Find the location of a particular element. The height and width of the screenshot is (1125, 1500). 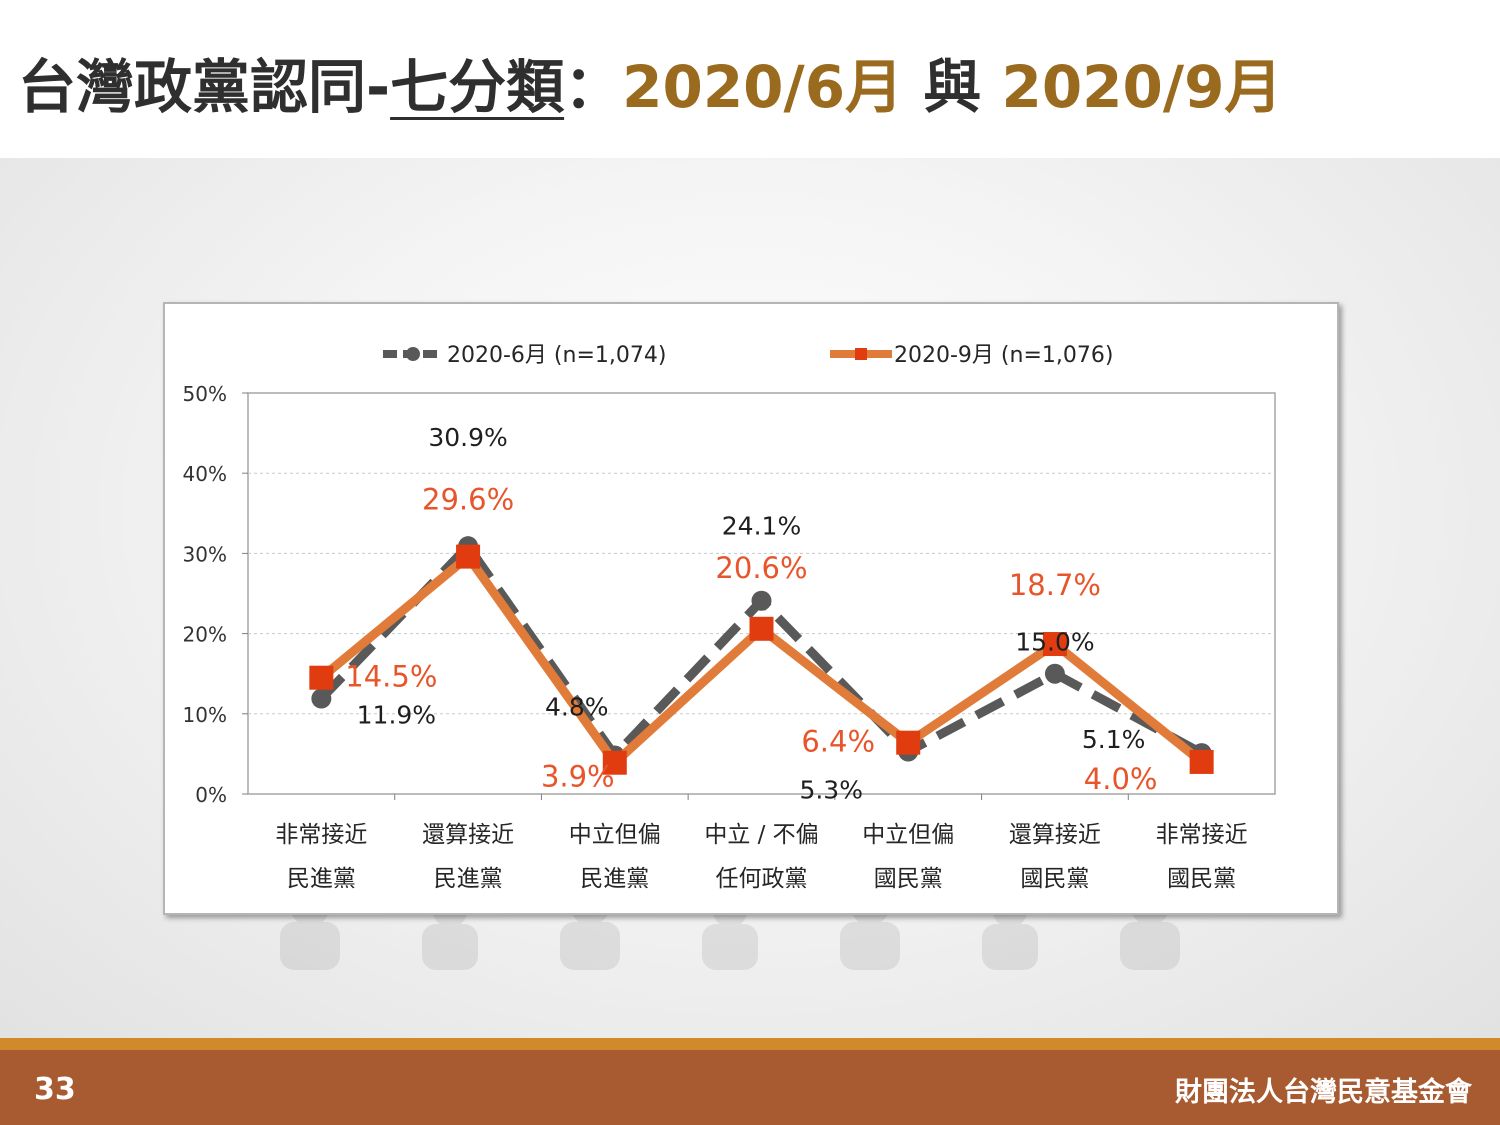

data-label-2020-06: 5.1% is located at coordinates (1114, 739).